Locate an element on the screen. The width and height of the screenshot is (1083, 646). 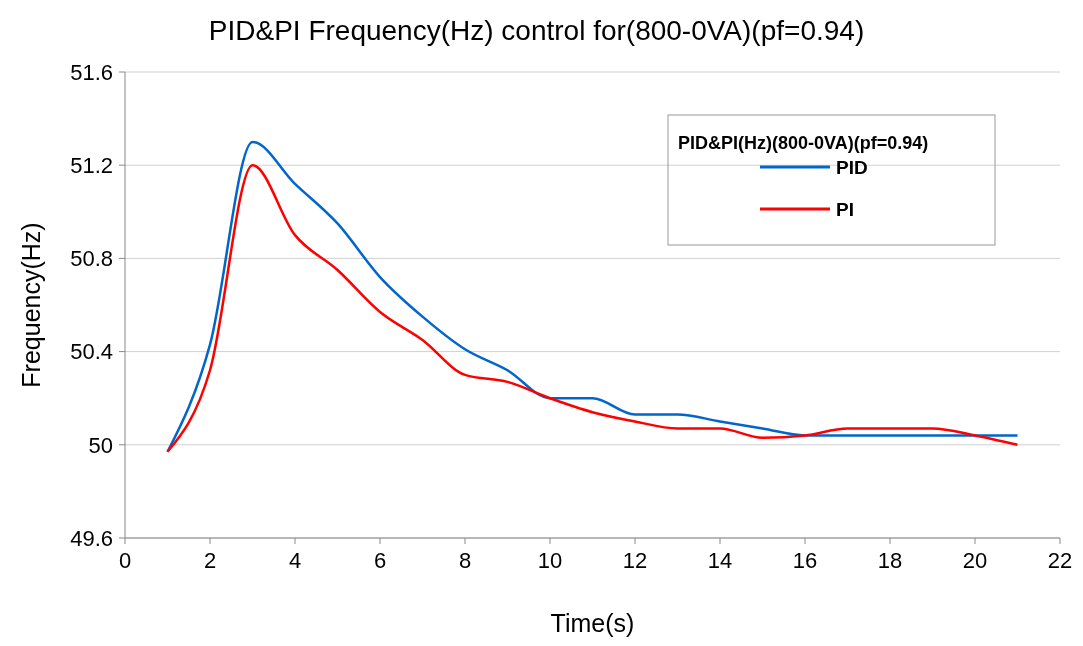
y-axis-title: Frequency(Hz) is located at coordinates (31, 305).